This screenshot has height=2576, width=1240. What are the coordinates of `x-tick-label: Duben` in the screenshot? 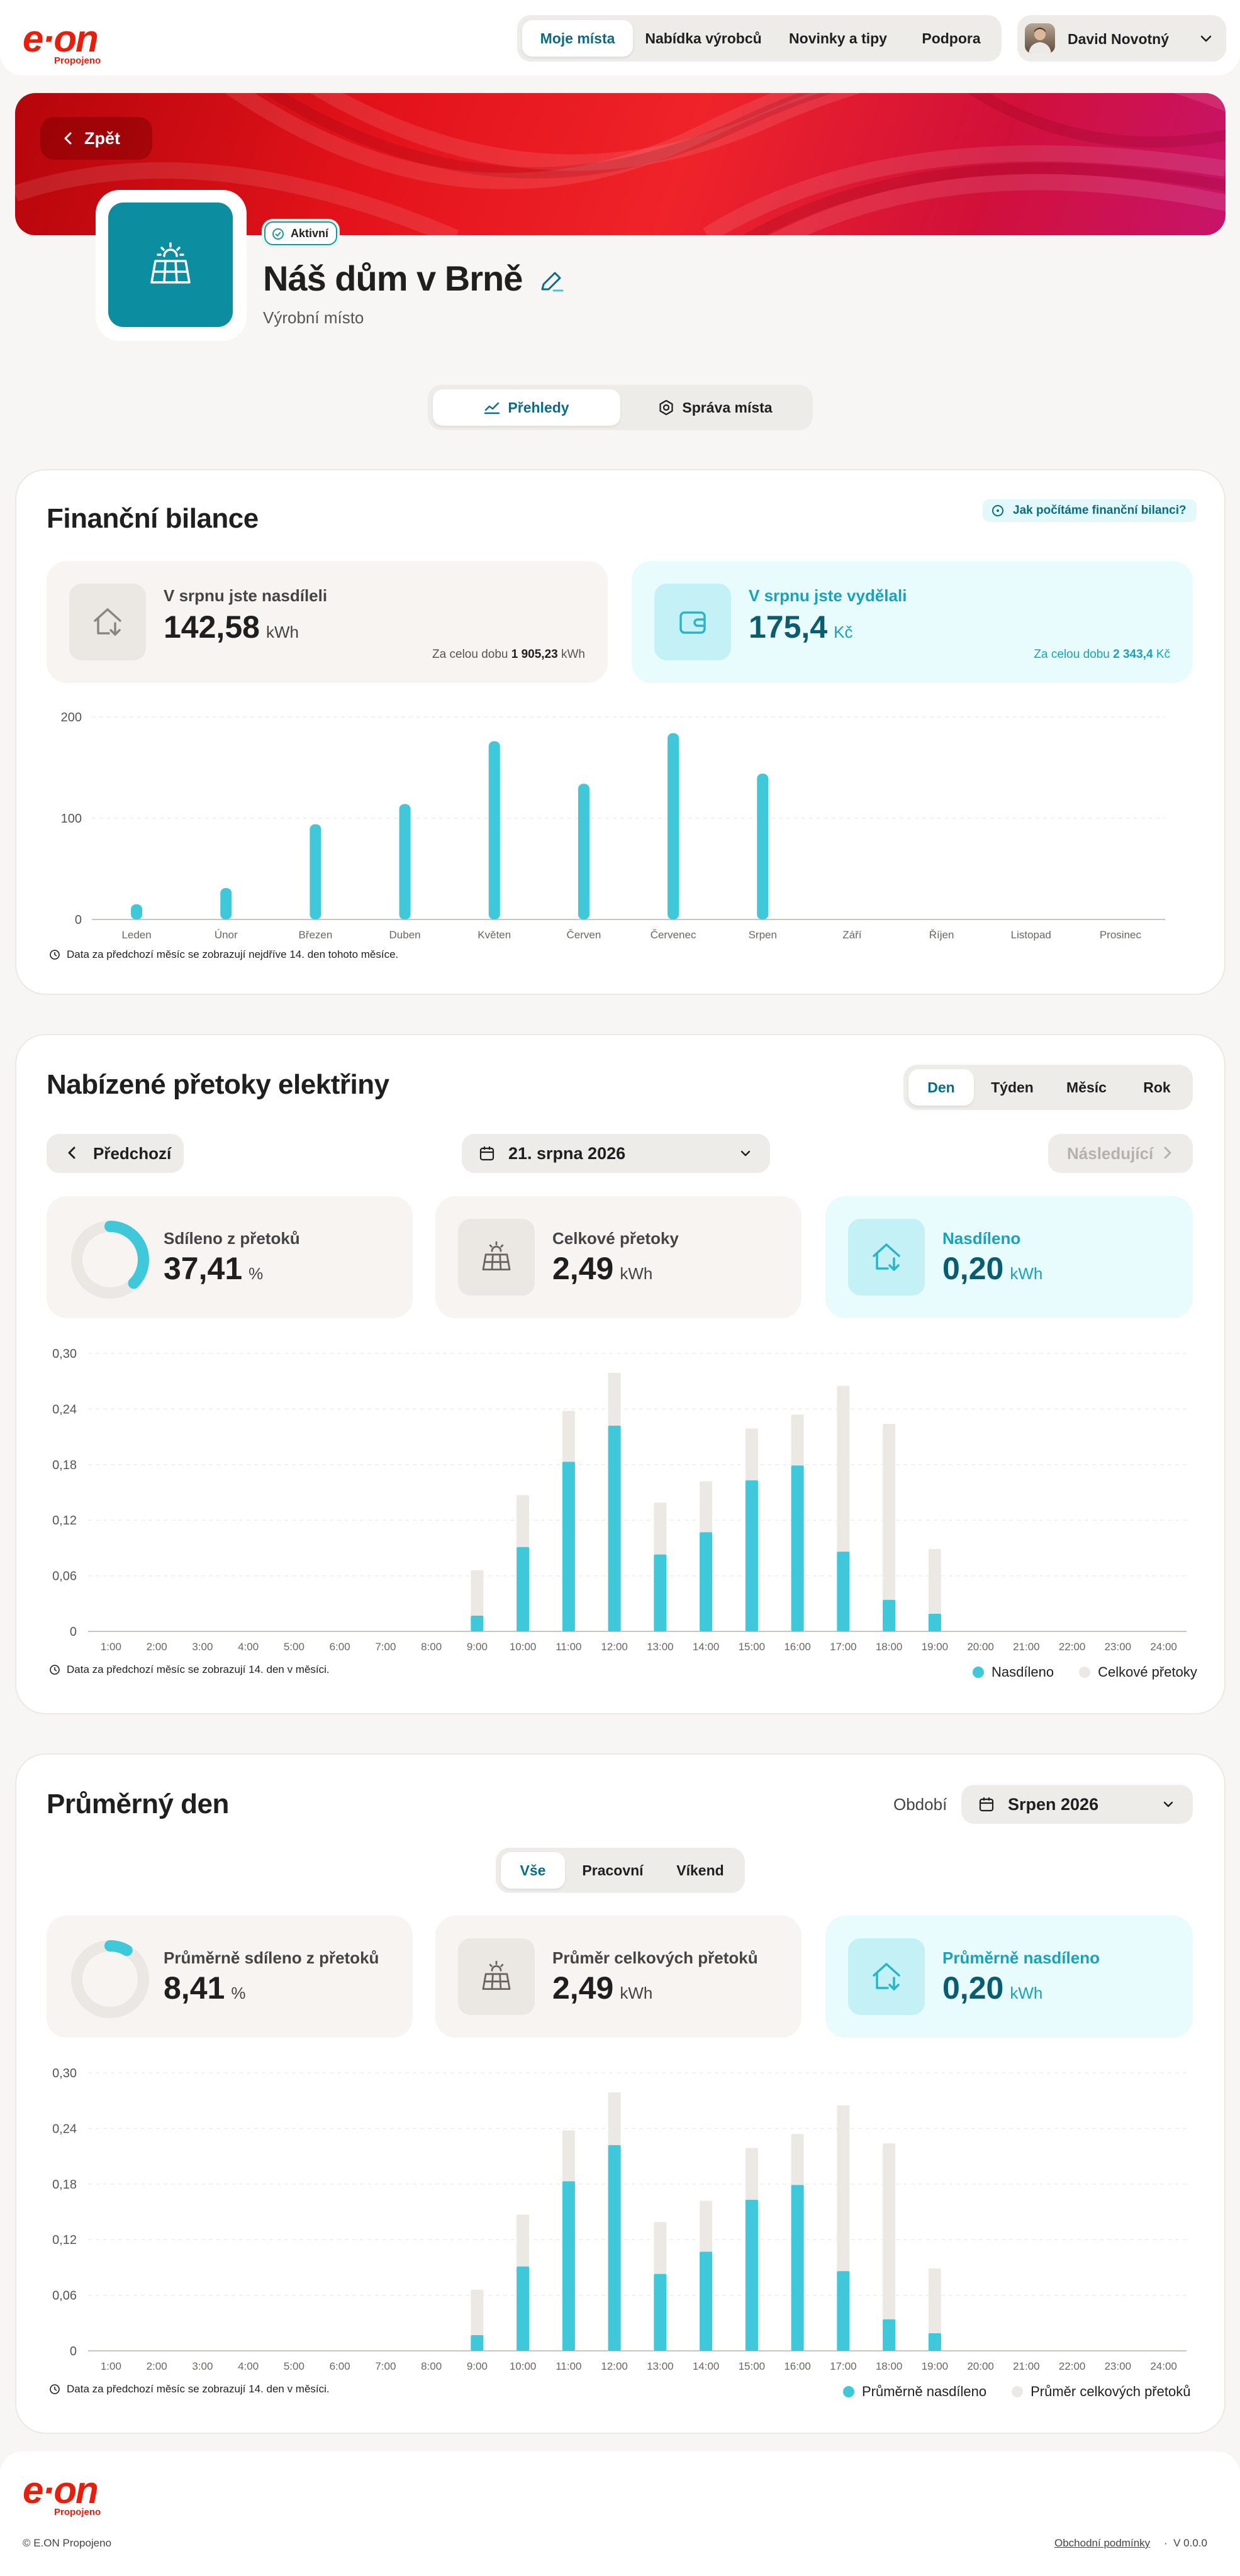 It's located at (405, 935).